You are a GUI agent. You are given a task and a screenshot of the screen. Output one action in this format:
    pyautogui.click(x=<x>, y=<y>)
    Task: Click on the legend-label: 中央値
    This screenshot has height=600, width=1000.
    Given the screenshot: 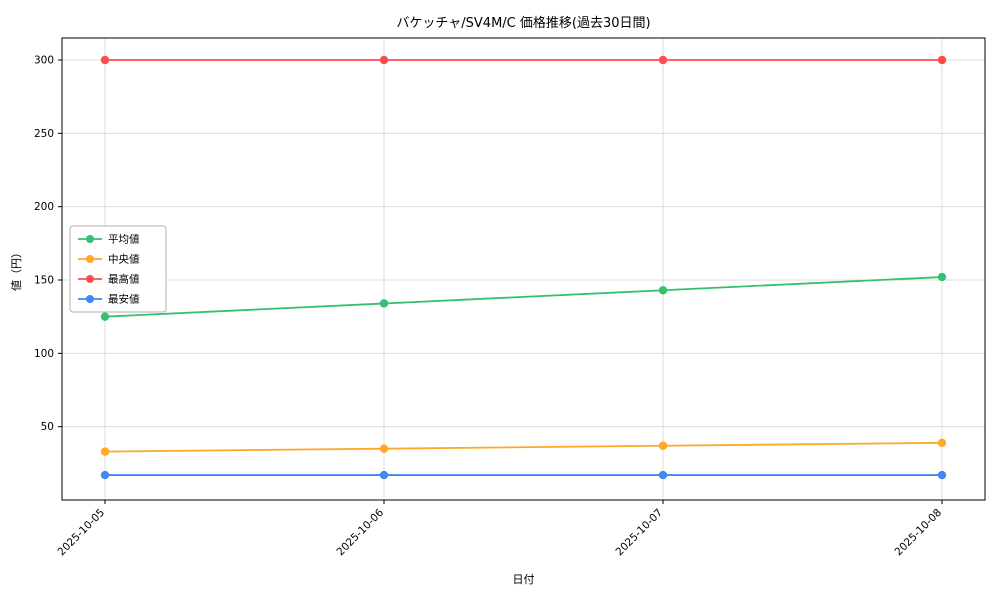 What is the action you would take?
    pyautogui.click(x=124, y=259)
    